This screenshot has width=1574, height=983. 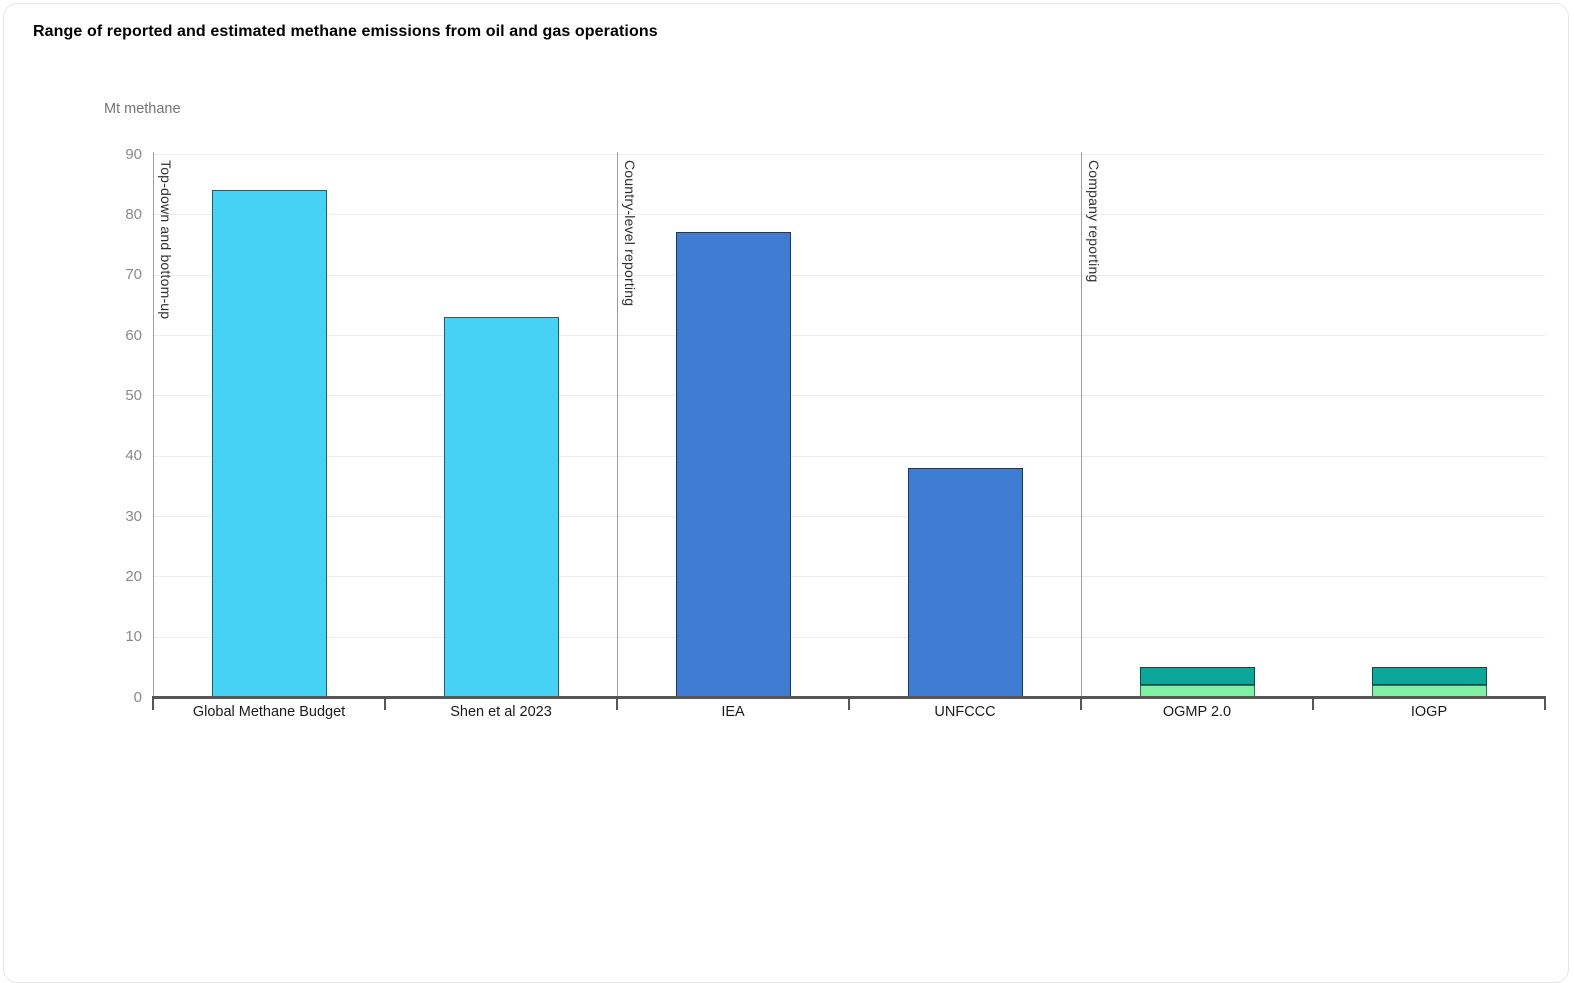 I want to click on category-label: Global Methane Budget, so click(x=269, y=712).